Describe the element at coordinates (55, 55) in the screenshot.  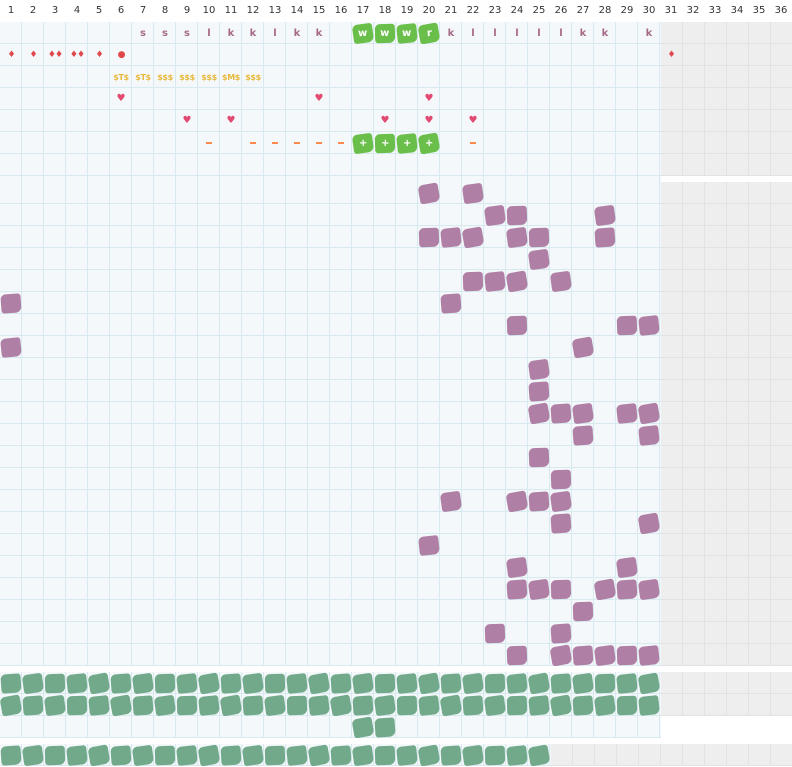
I see `tracker-cell: ♦♦` at that location.